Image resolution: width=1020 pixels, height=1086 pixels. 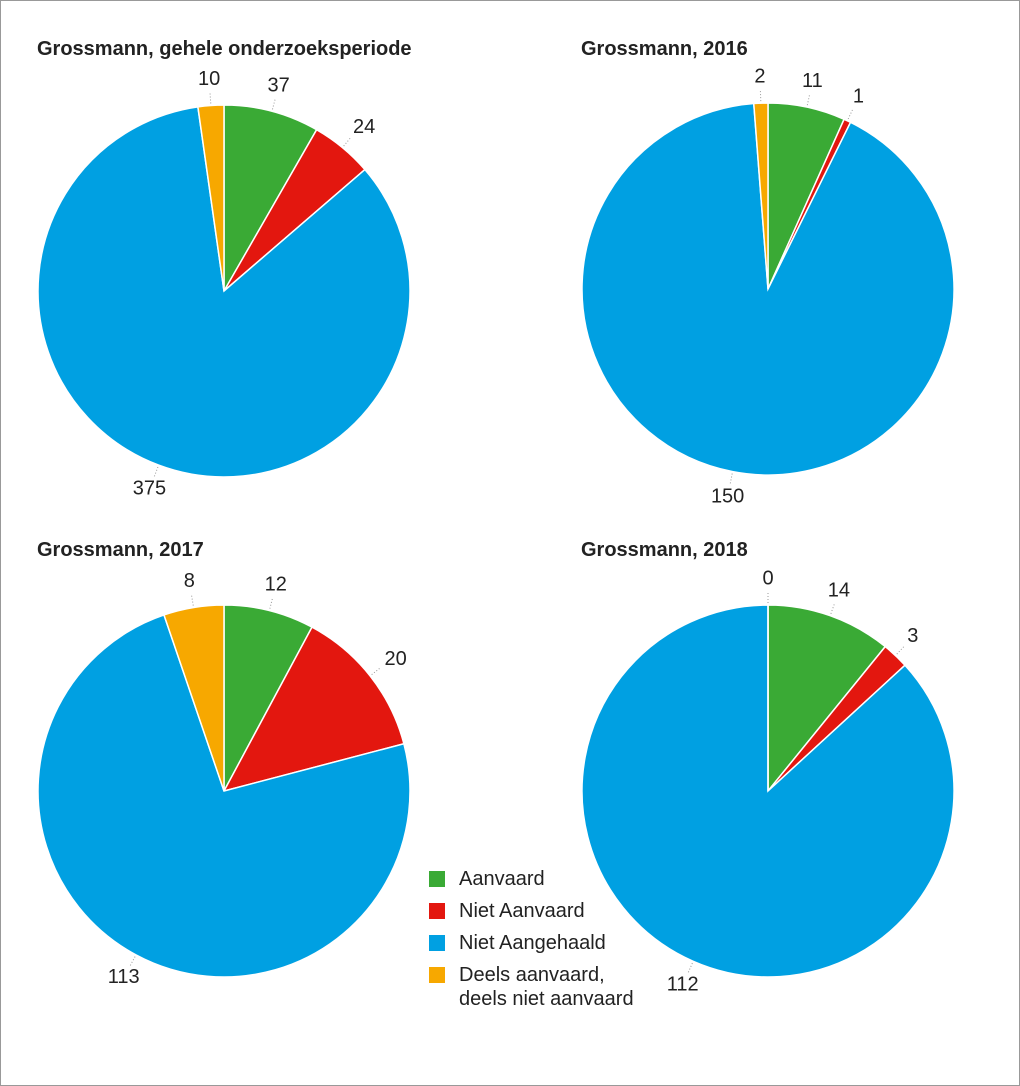 I want to click on data-label: 11, so click(x=812, y=81).